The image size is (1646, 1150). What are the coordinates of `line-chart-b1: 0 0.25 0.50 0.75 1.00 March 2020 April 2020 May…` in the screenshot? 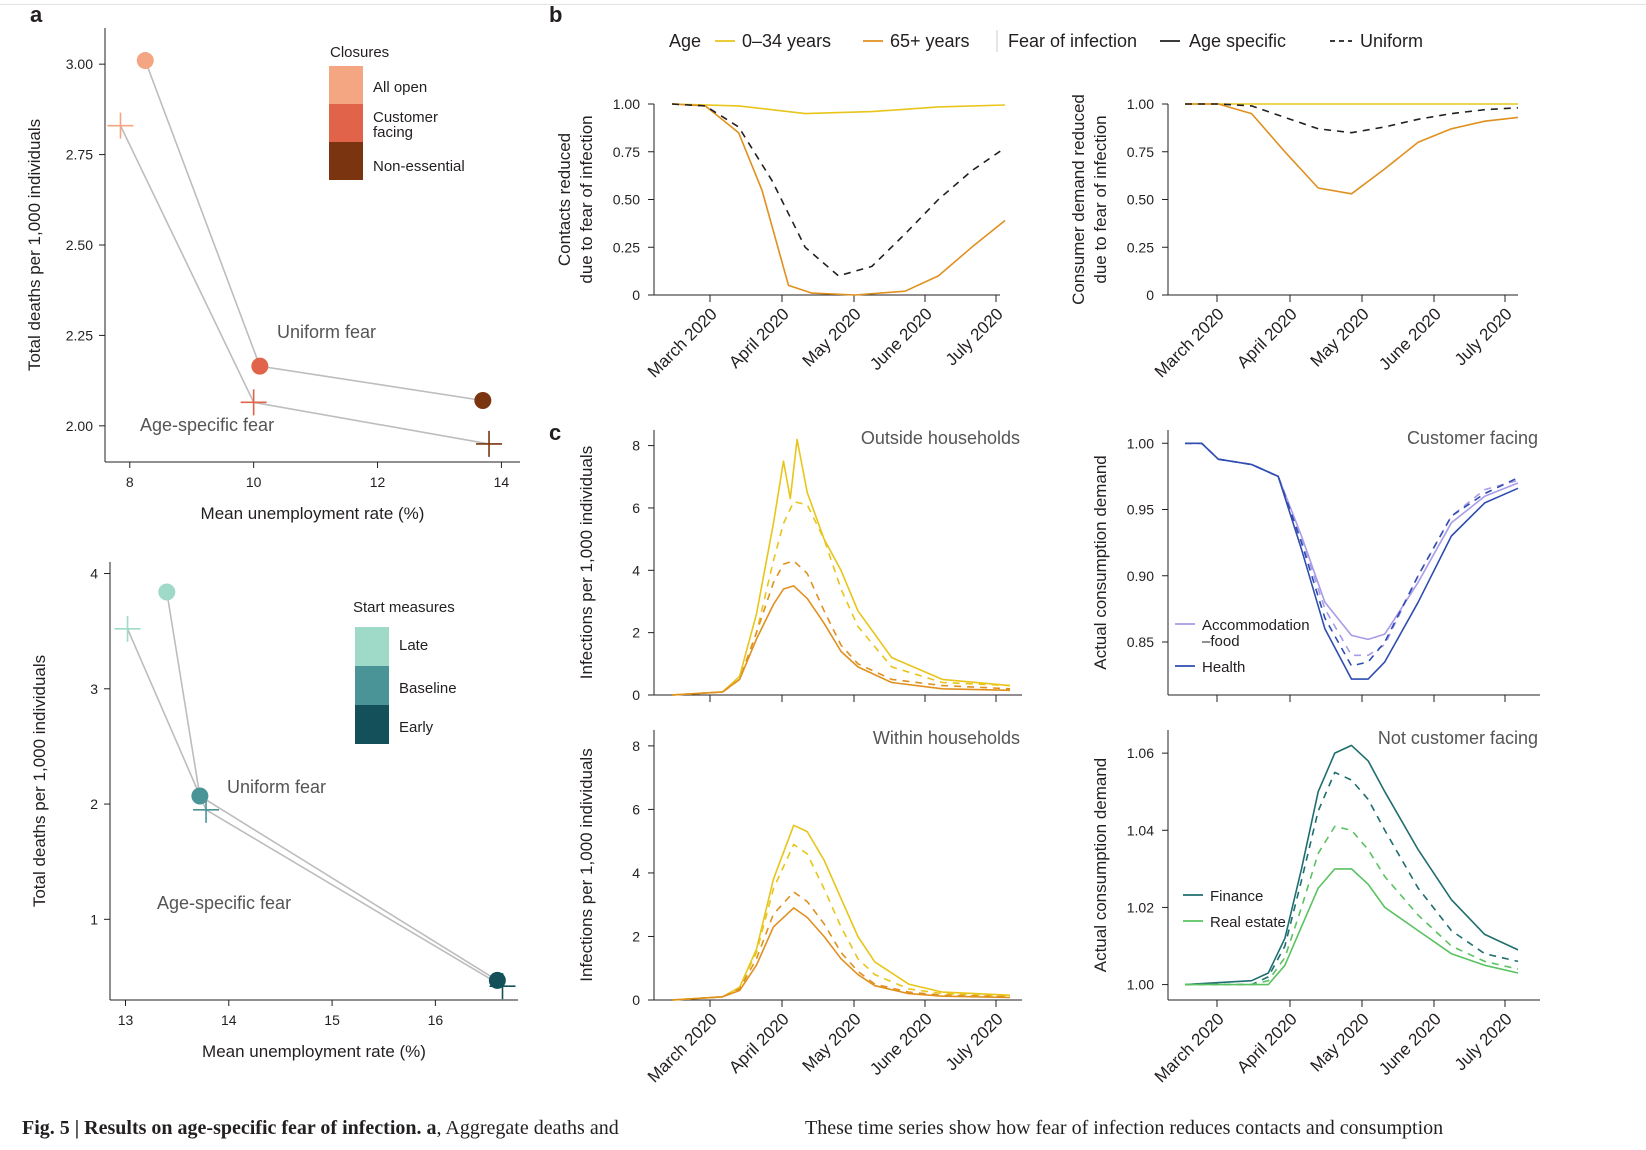 It's located at (781, 238).